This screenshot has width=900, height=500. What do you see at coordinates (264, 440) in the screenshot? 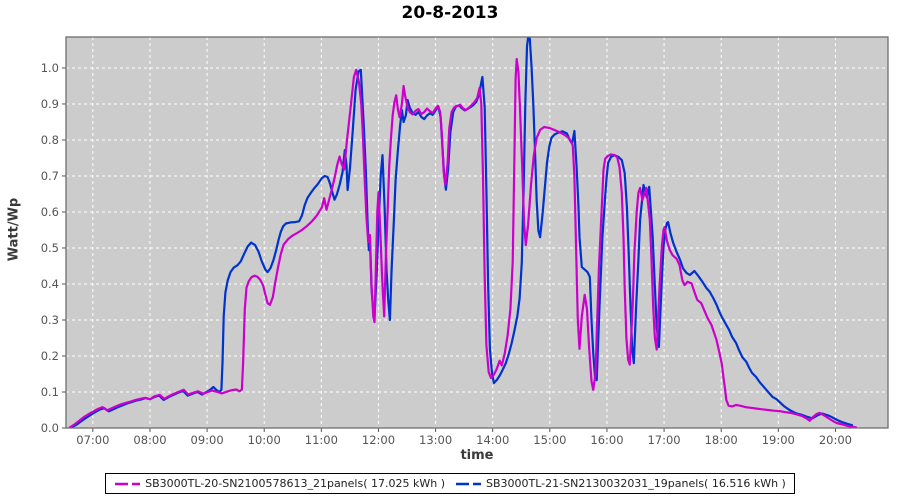
I see `x-tick-label: 10:00` at bounding box center [264, 440].